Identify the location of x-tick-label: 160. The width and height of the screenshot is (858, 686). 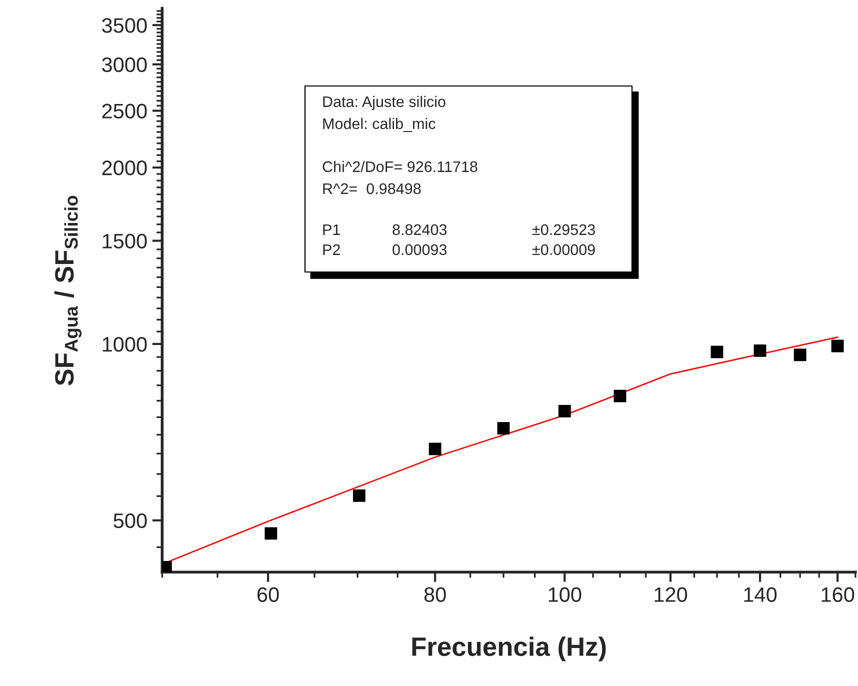
(838, 594).